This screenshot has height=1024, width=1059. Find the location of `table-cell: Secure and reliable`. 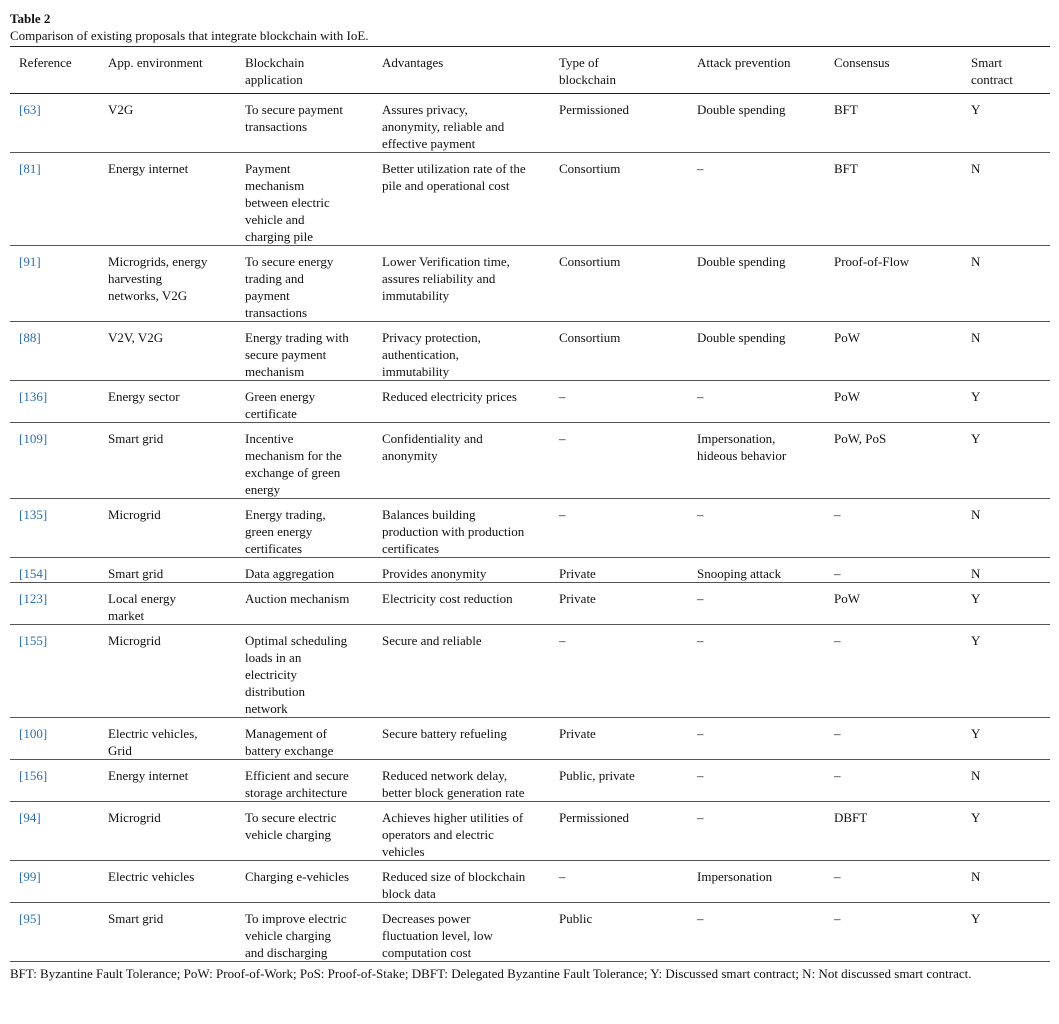

table-cell: Secure and reliable is located at coordinates (470, 671).